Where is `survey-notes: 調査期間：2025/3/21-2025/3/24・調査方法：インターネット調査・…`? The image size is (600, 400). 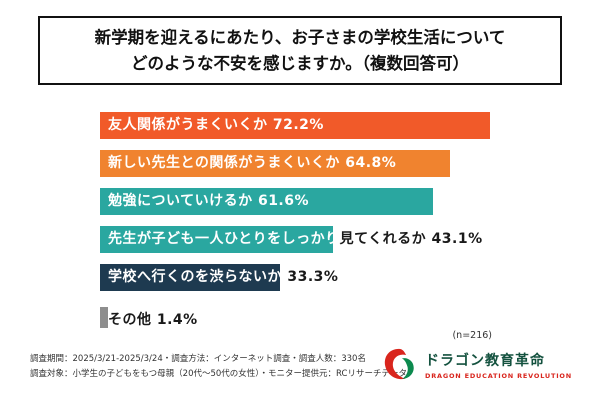
survey-notes: 調査期間：2025/3/21-2025/3/24・調査方法：インターネット調査・… is located at coordinates (218, 367).